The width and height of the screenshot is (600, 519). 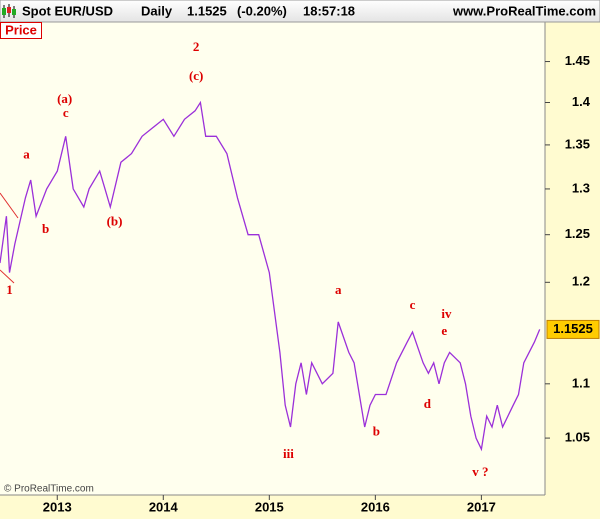 What do you see at coordinates (329, 10) in the screenshot?
I see `time: 18:57:18` at bounding box center [329, 10].